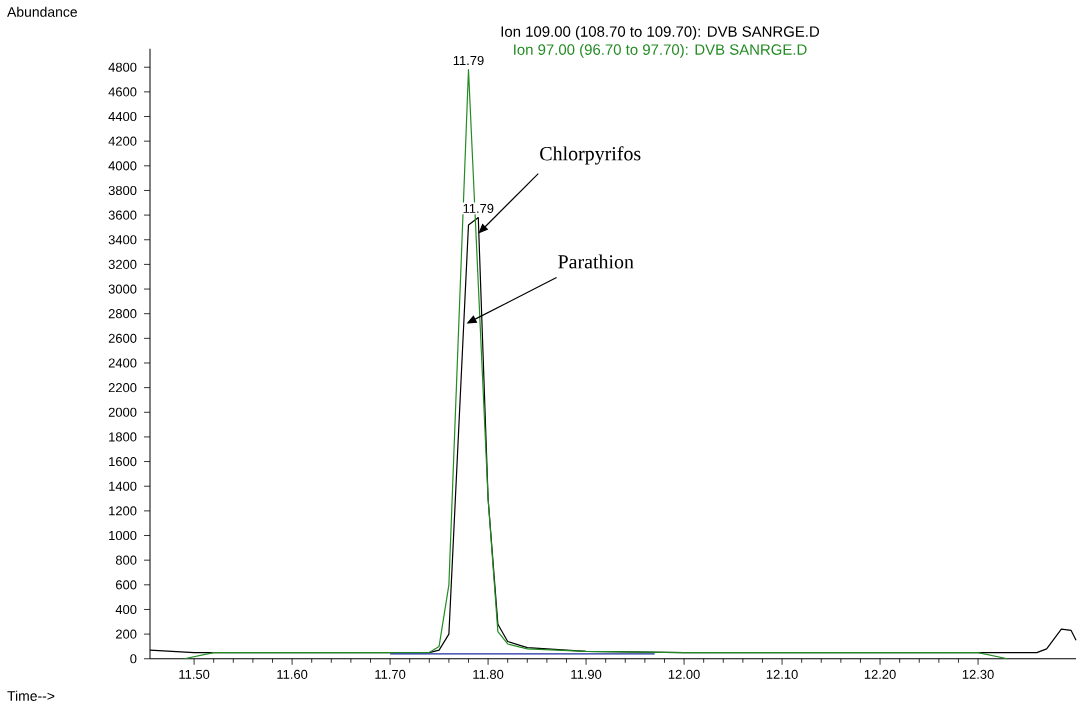  What do you see at coordinates (596, 261) in the screenshot?
I see `annotation: Parathion` at bounding box center [596, 261].